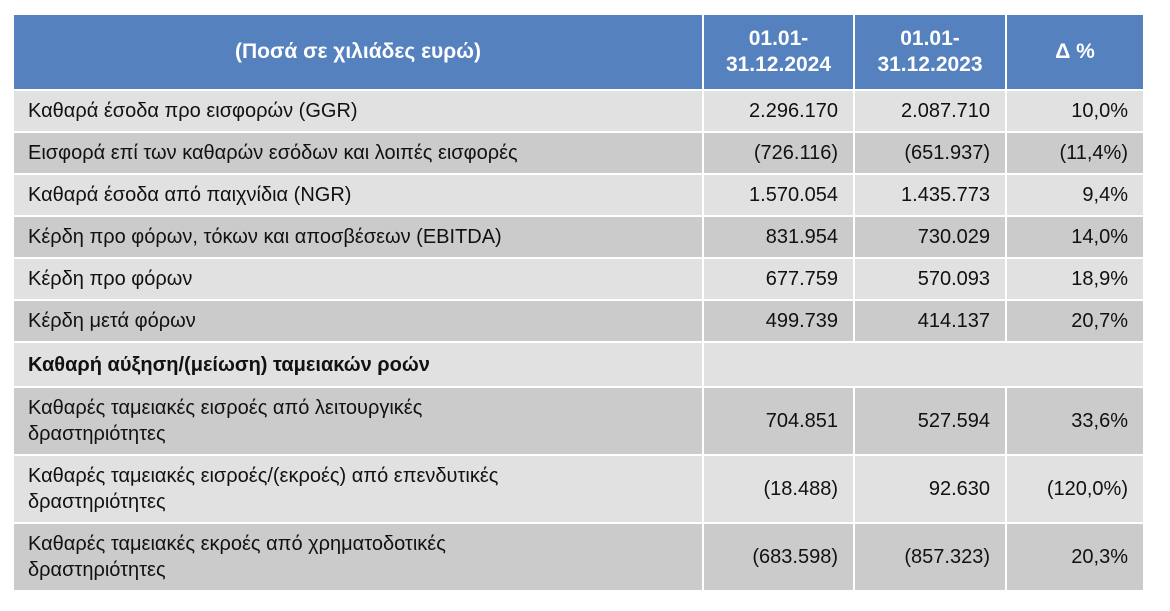 The height and width of the screenshot is (611, 1170). What do you see at coordinates (358, 52) in the screenshot?
I see `header-amount-unit: (Ποσά σε χιλιάδες ευρώ)` at bounding box center [358, 52].